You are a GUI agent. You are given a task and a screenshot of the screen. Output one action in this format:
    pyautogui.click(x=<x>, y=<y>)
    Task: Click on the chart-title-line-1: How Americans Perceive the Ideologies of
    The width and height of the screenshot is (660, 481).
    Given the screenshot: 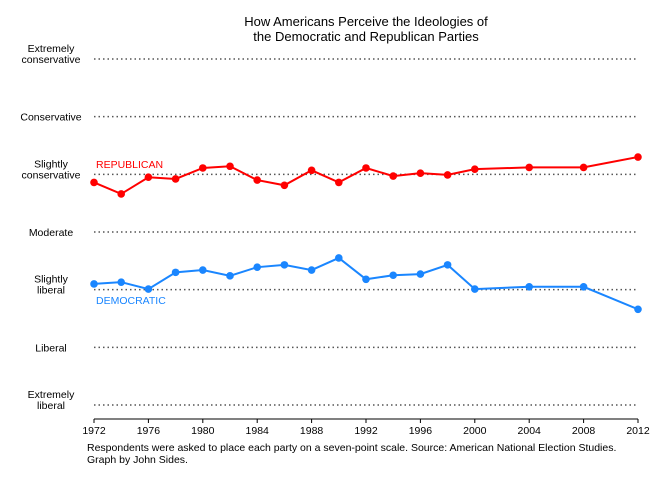 What is the action you would take?
    pyautogui.click(x=366, y=21)
    